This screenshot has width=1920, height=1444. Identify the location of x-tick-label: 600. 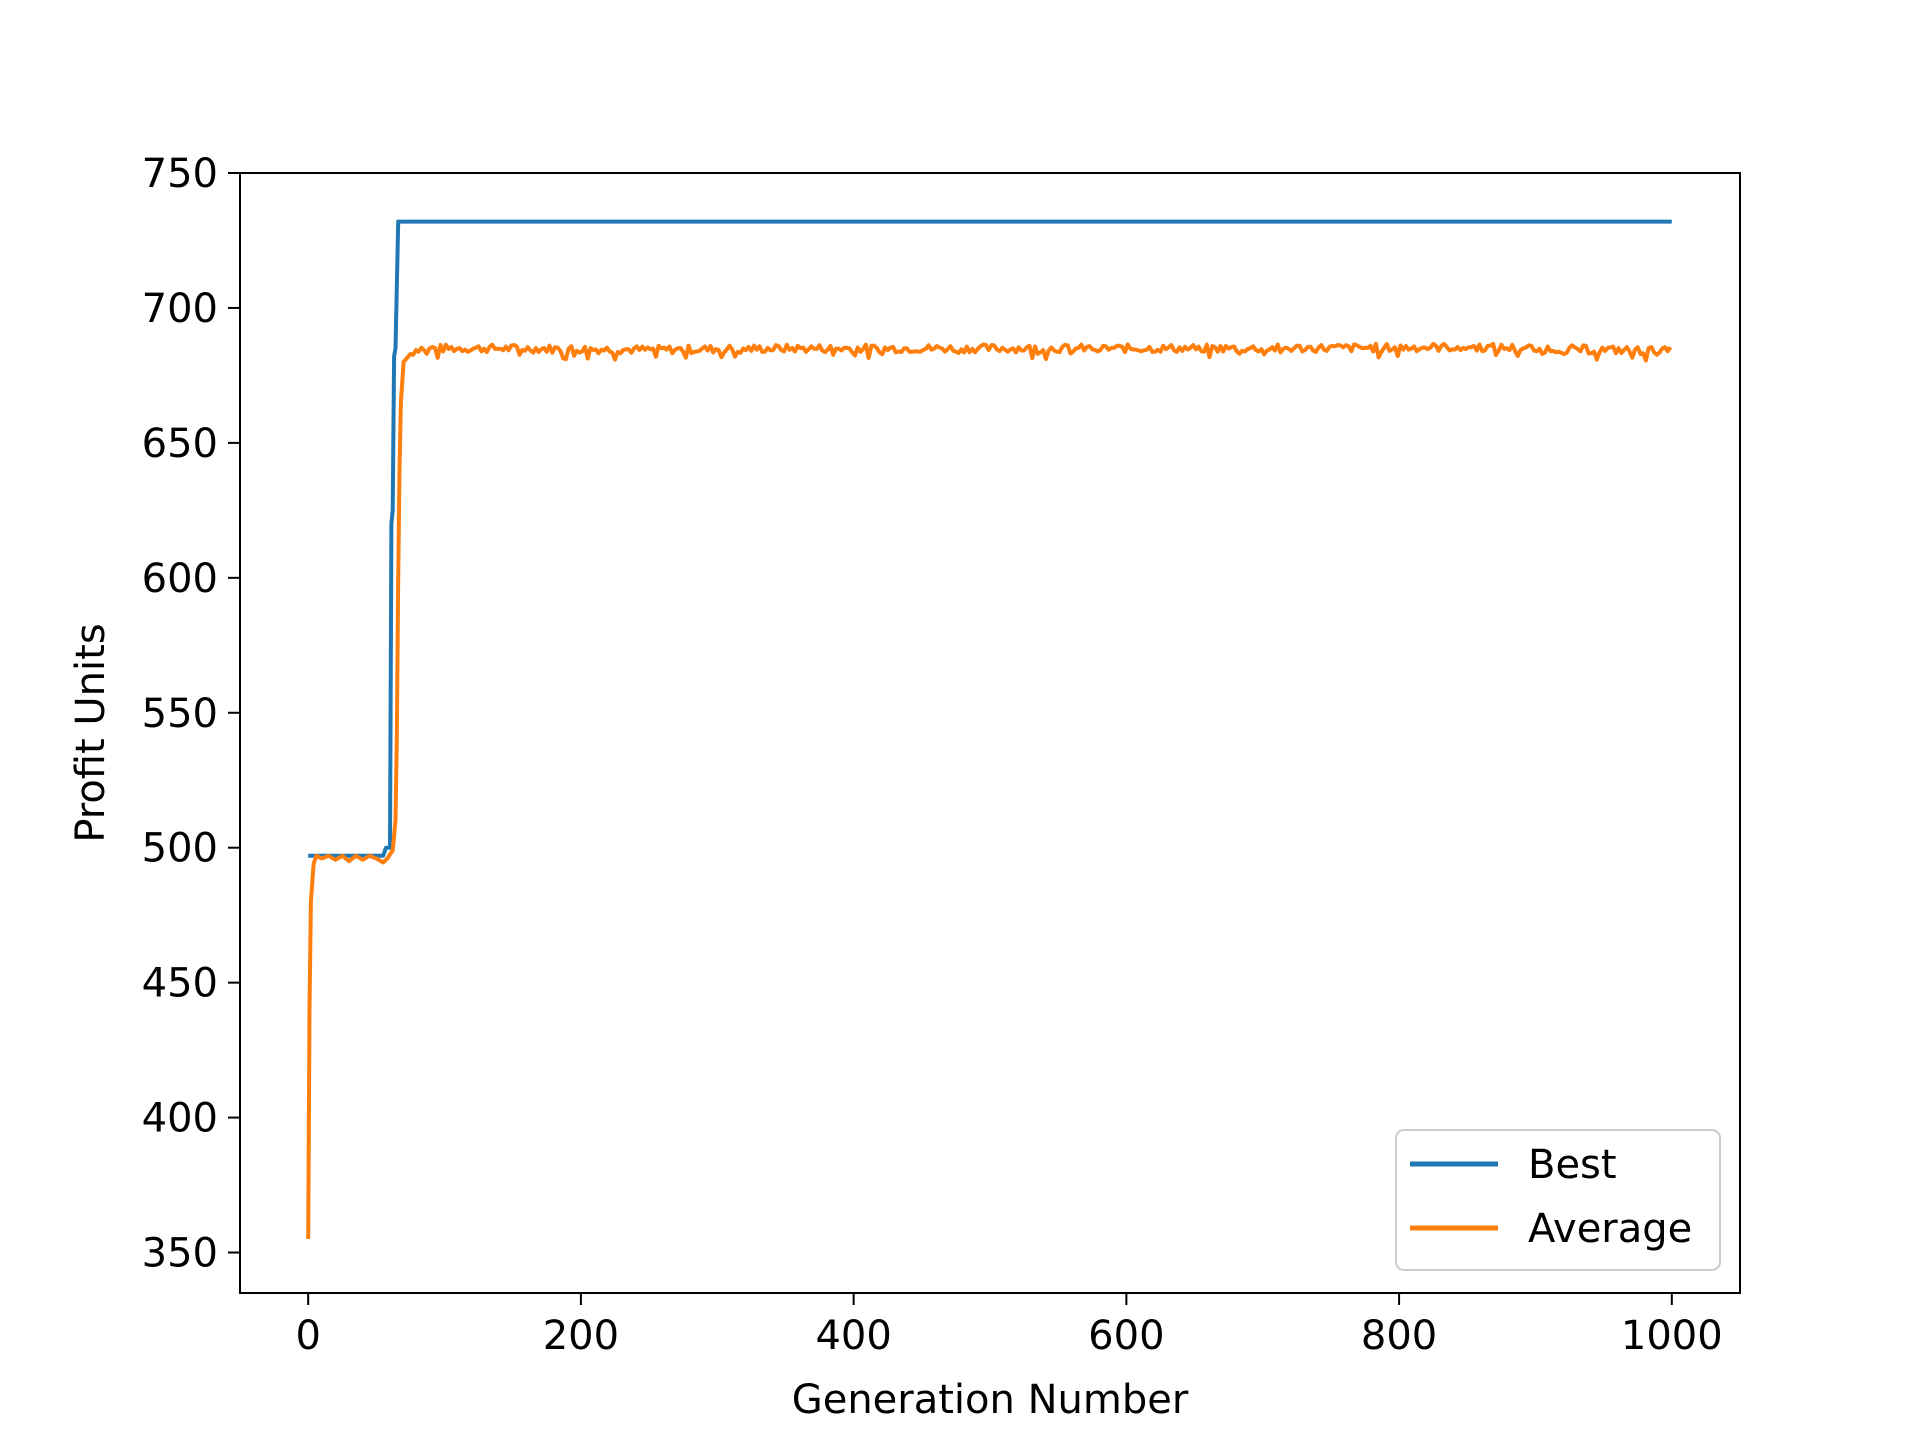
(1126, 1336).